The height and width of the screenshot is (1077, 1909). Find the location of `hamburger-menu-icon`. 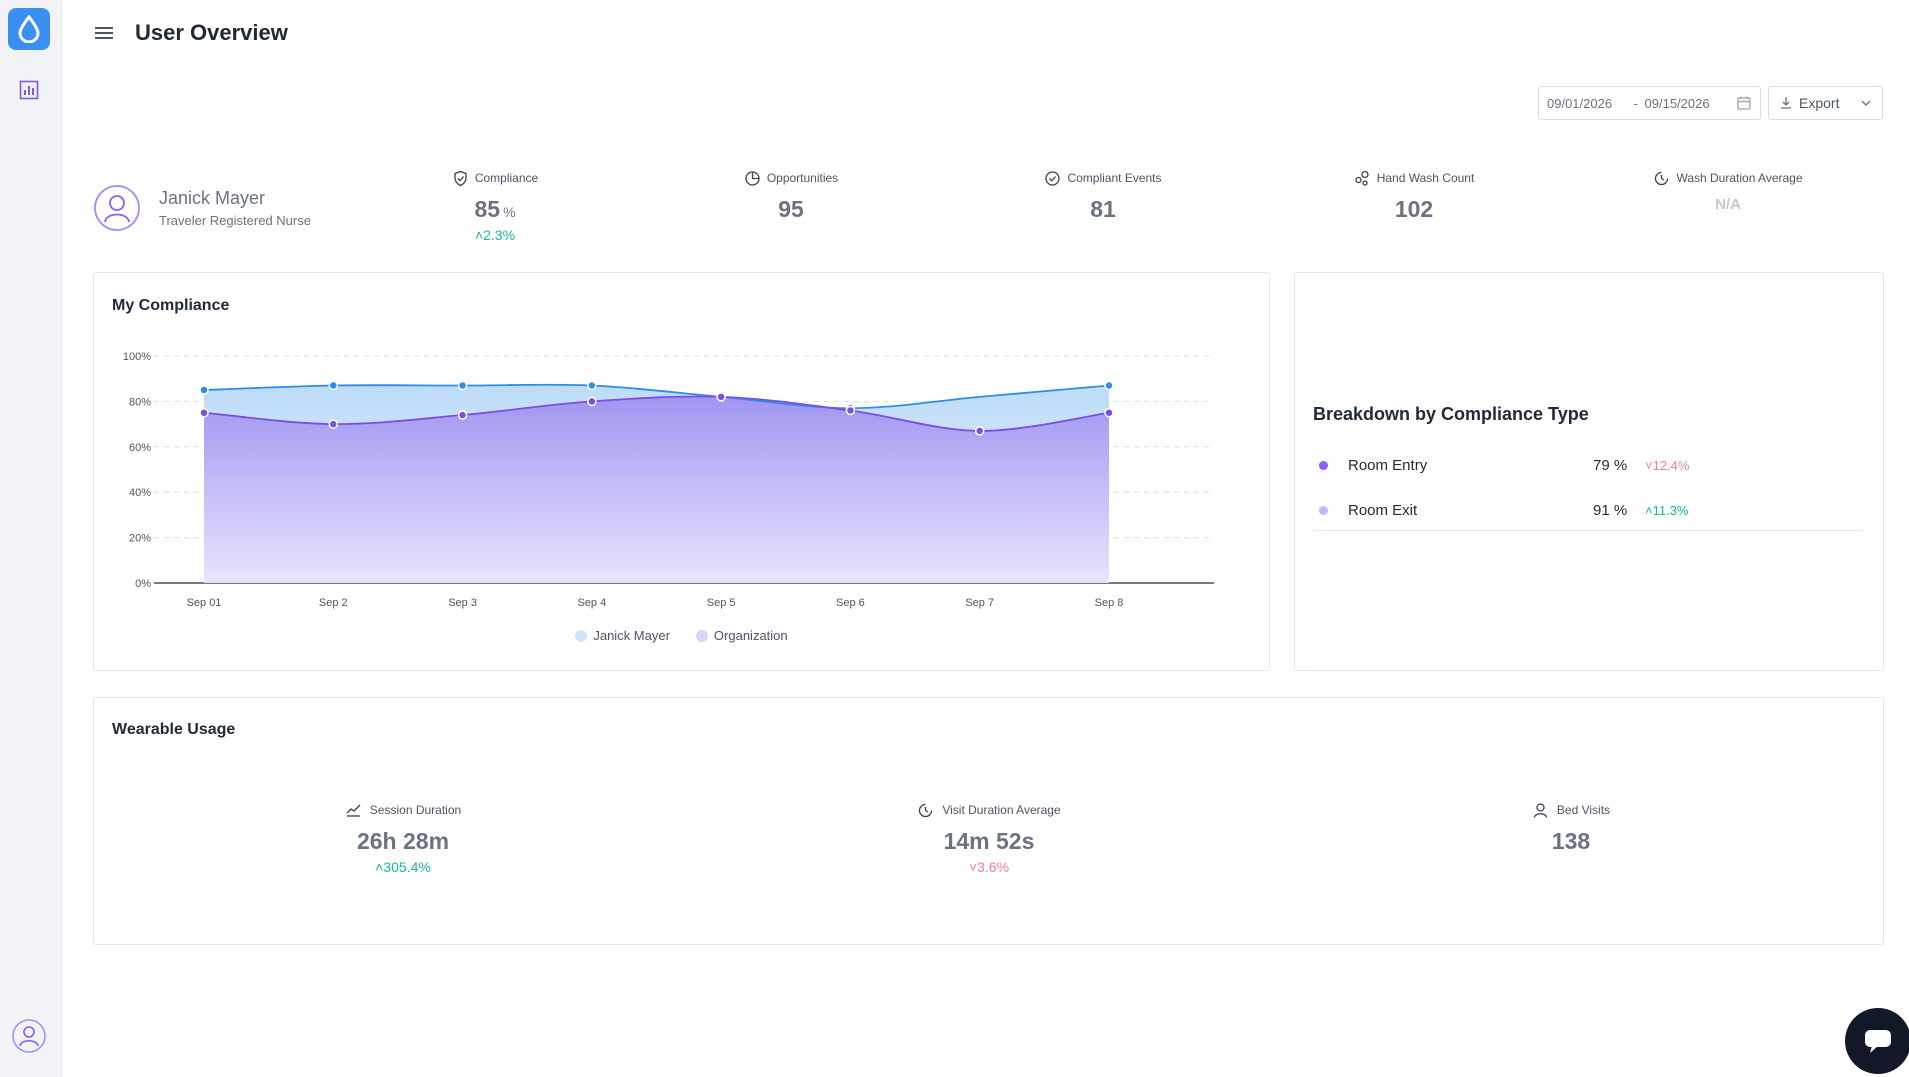

hamburger-menu-icon is located at coordinates (105, 33).